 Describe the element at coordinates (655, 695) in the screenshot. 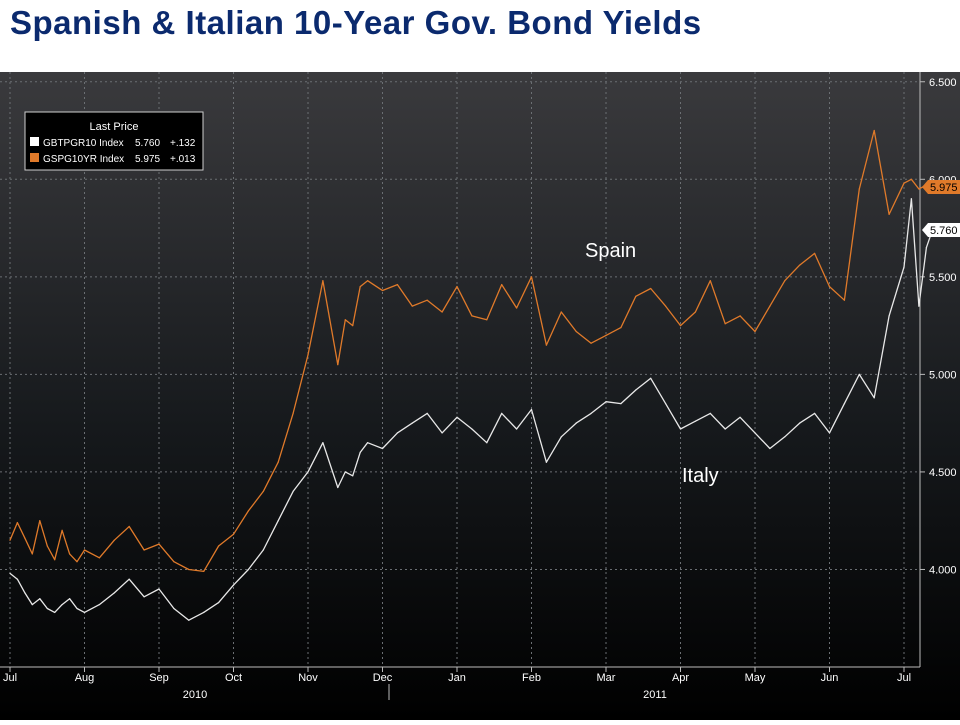

I see `year-label-2011: 2011` at that location.